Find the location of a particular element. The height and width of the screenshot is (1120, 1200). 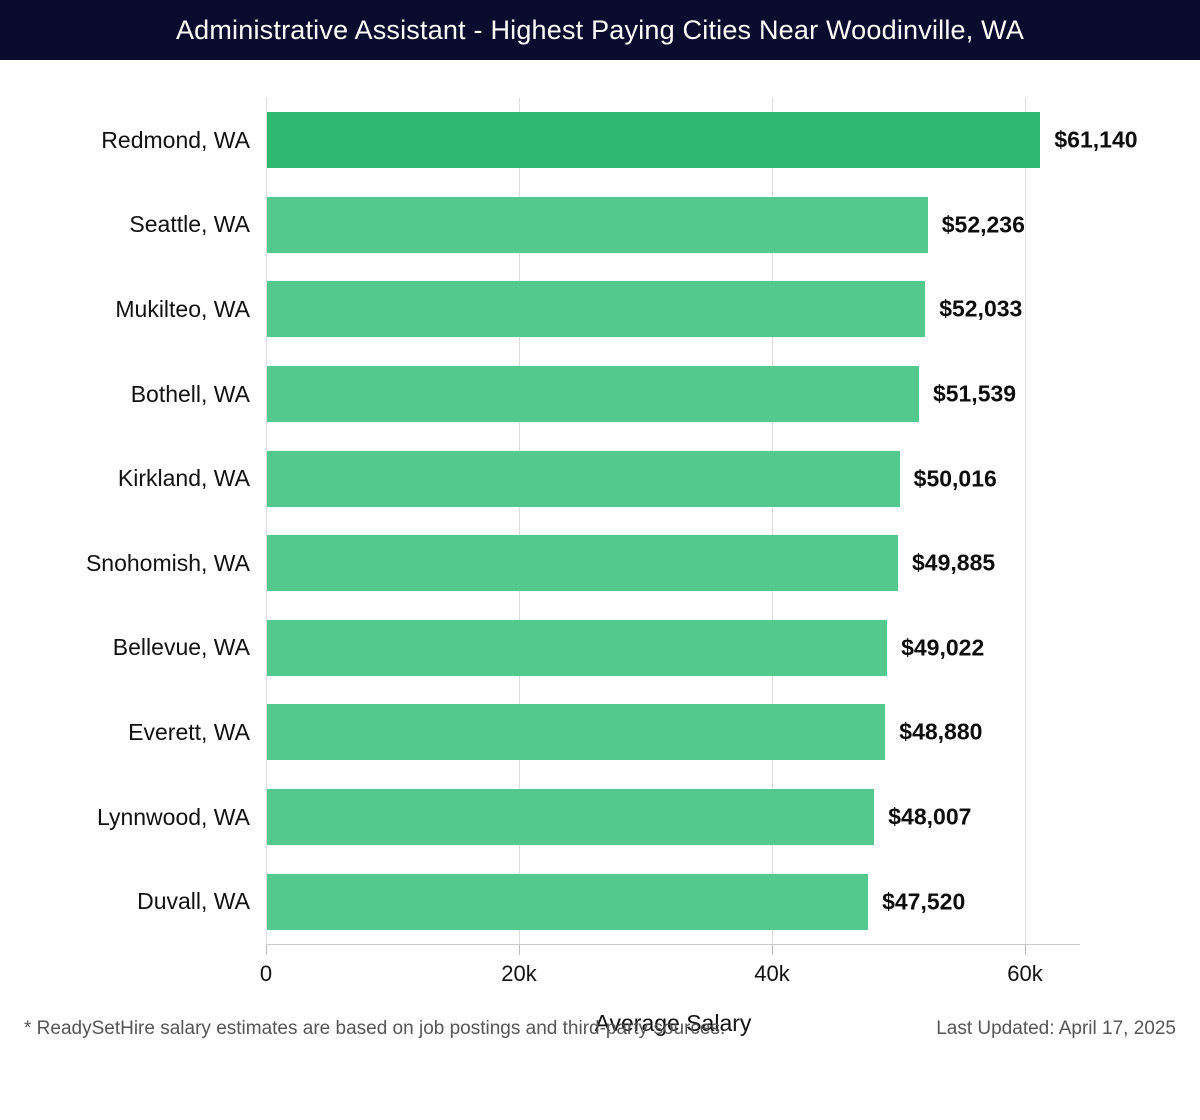

bar-row: Mukilteo, WA $52,033 is located at coordinates (600, 309).